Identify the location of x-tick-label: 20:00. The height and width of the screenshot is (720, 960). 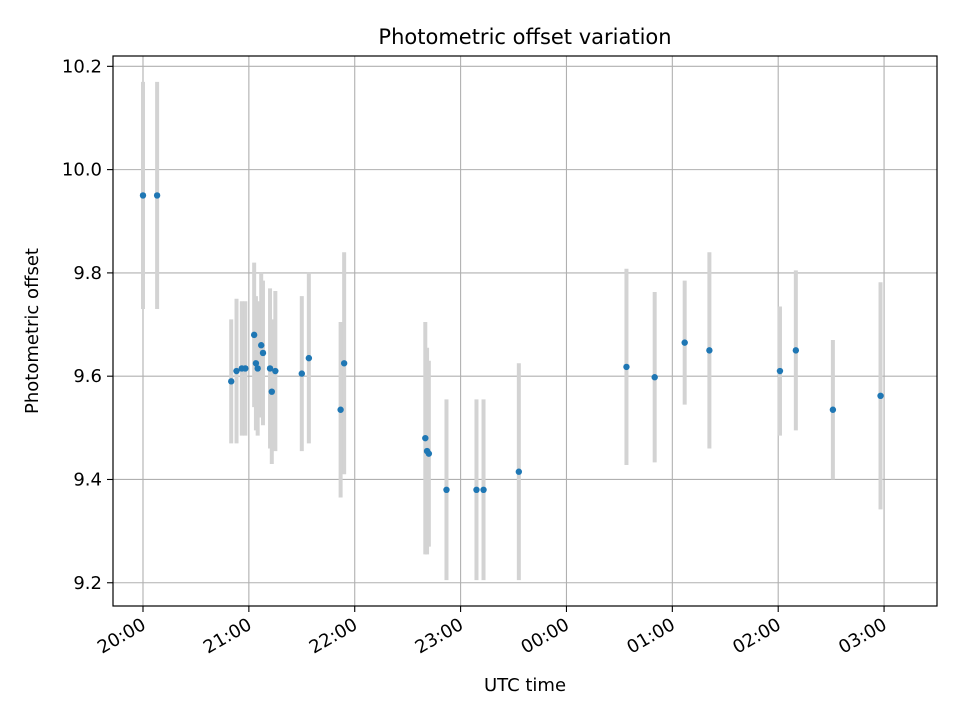
(121, 636).